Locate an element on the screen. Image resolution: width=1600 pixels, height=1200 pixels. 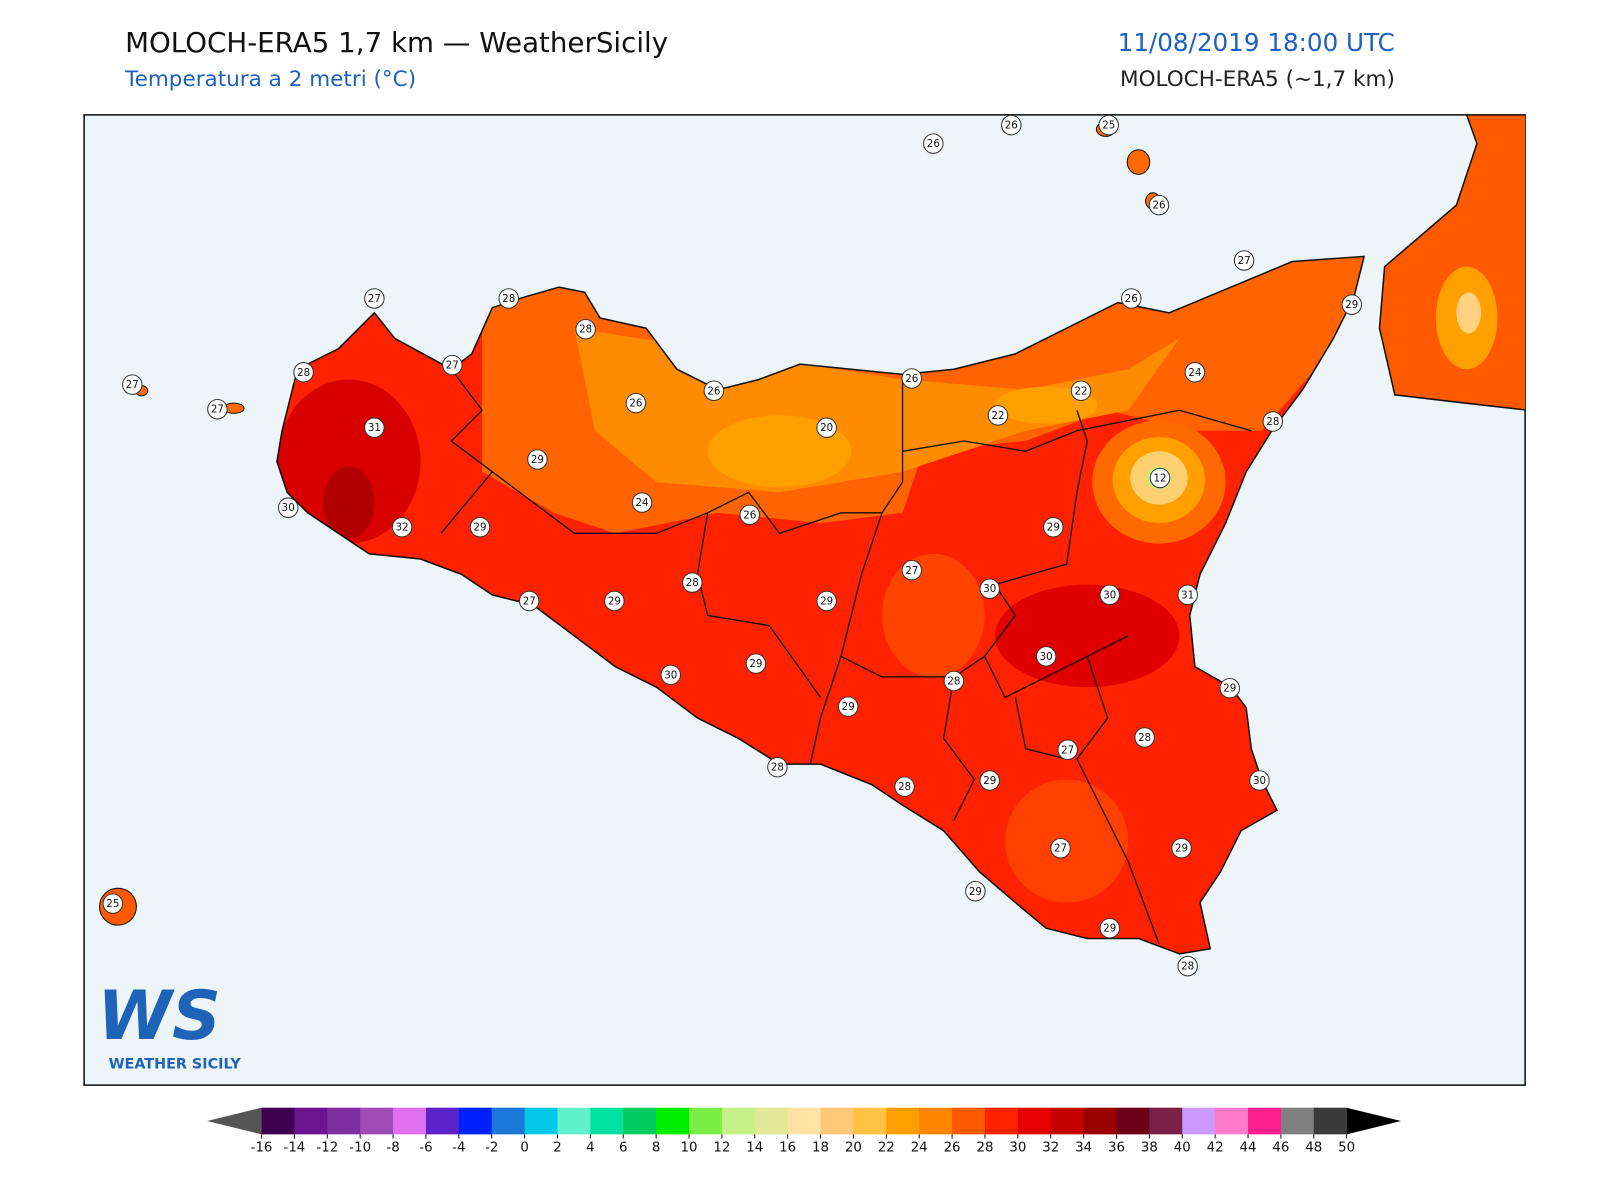
station-value: 24 is located at coordinates (1194, 373).